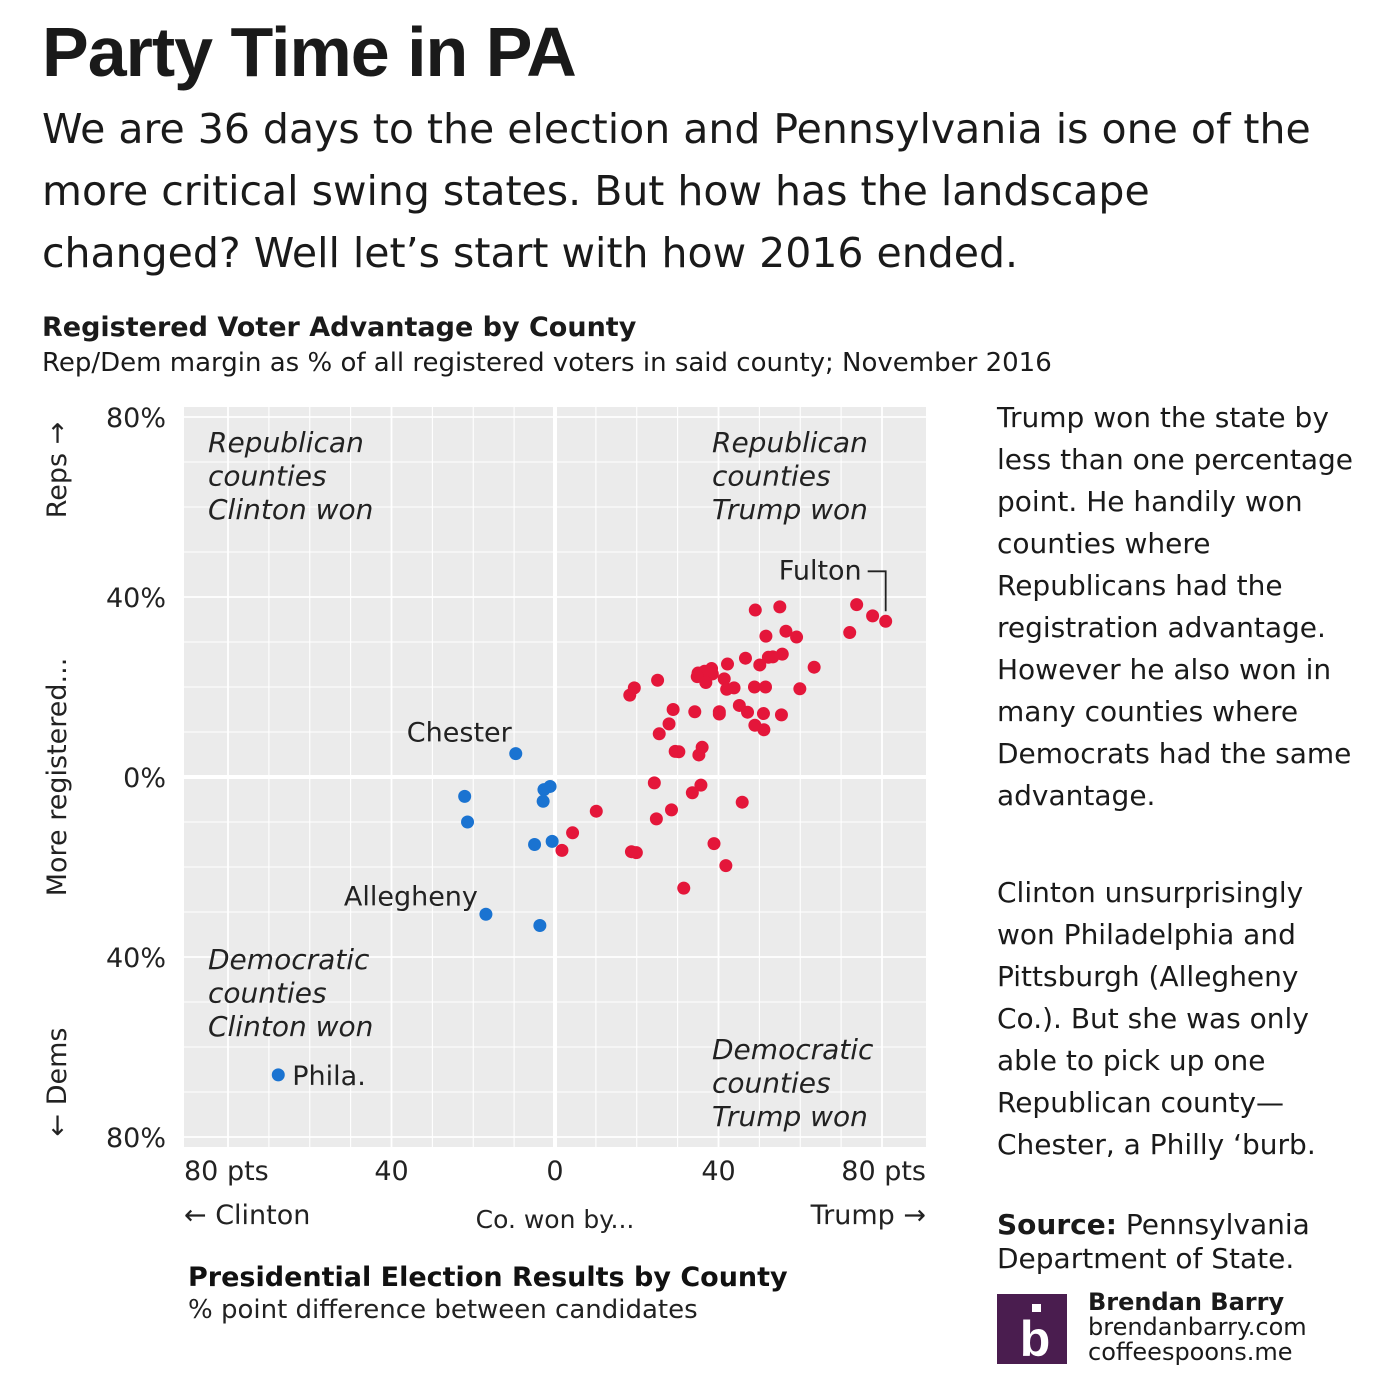 Image resolution: width=1376 pixels, height=1376 pixels. What do you see at coordinates (443, 1310) in the screenshot?
I see `x-axis-subtitle: % point difference between candidates` at bounding box center [443, 1310].